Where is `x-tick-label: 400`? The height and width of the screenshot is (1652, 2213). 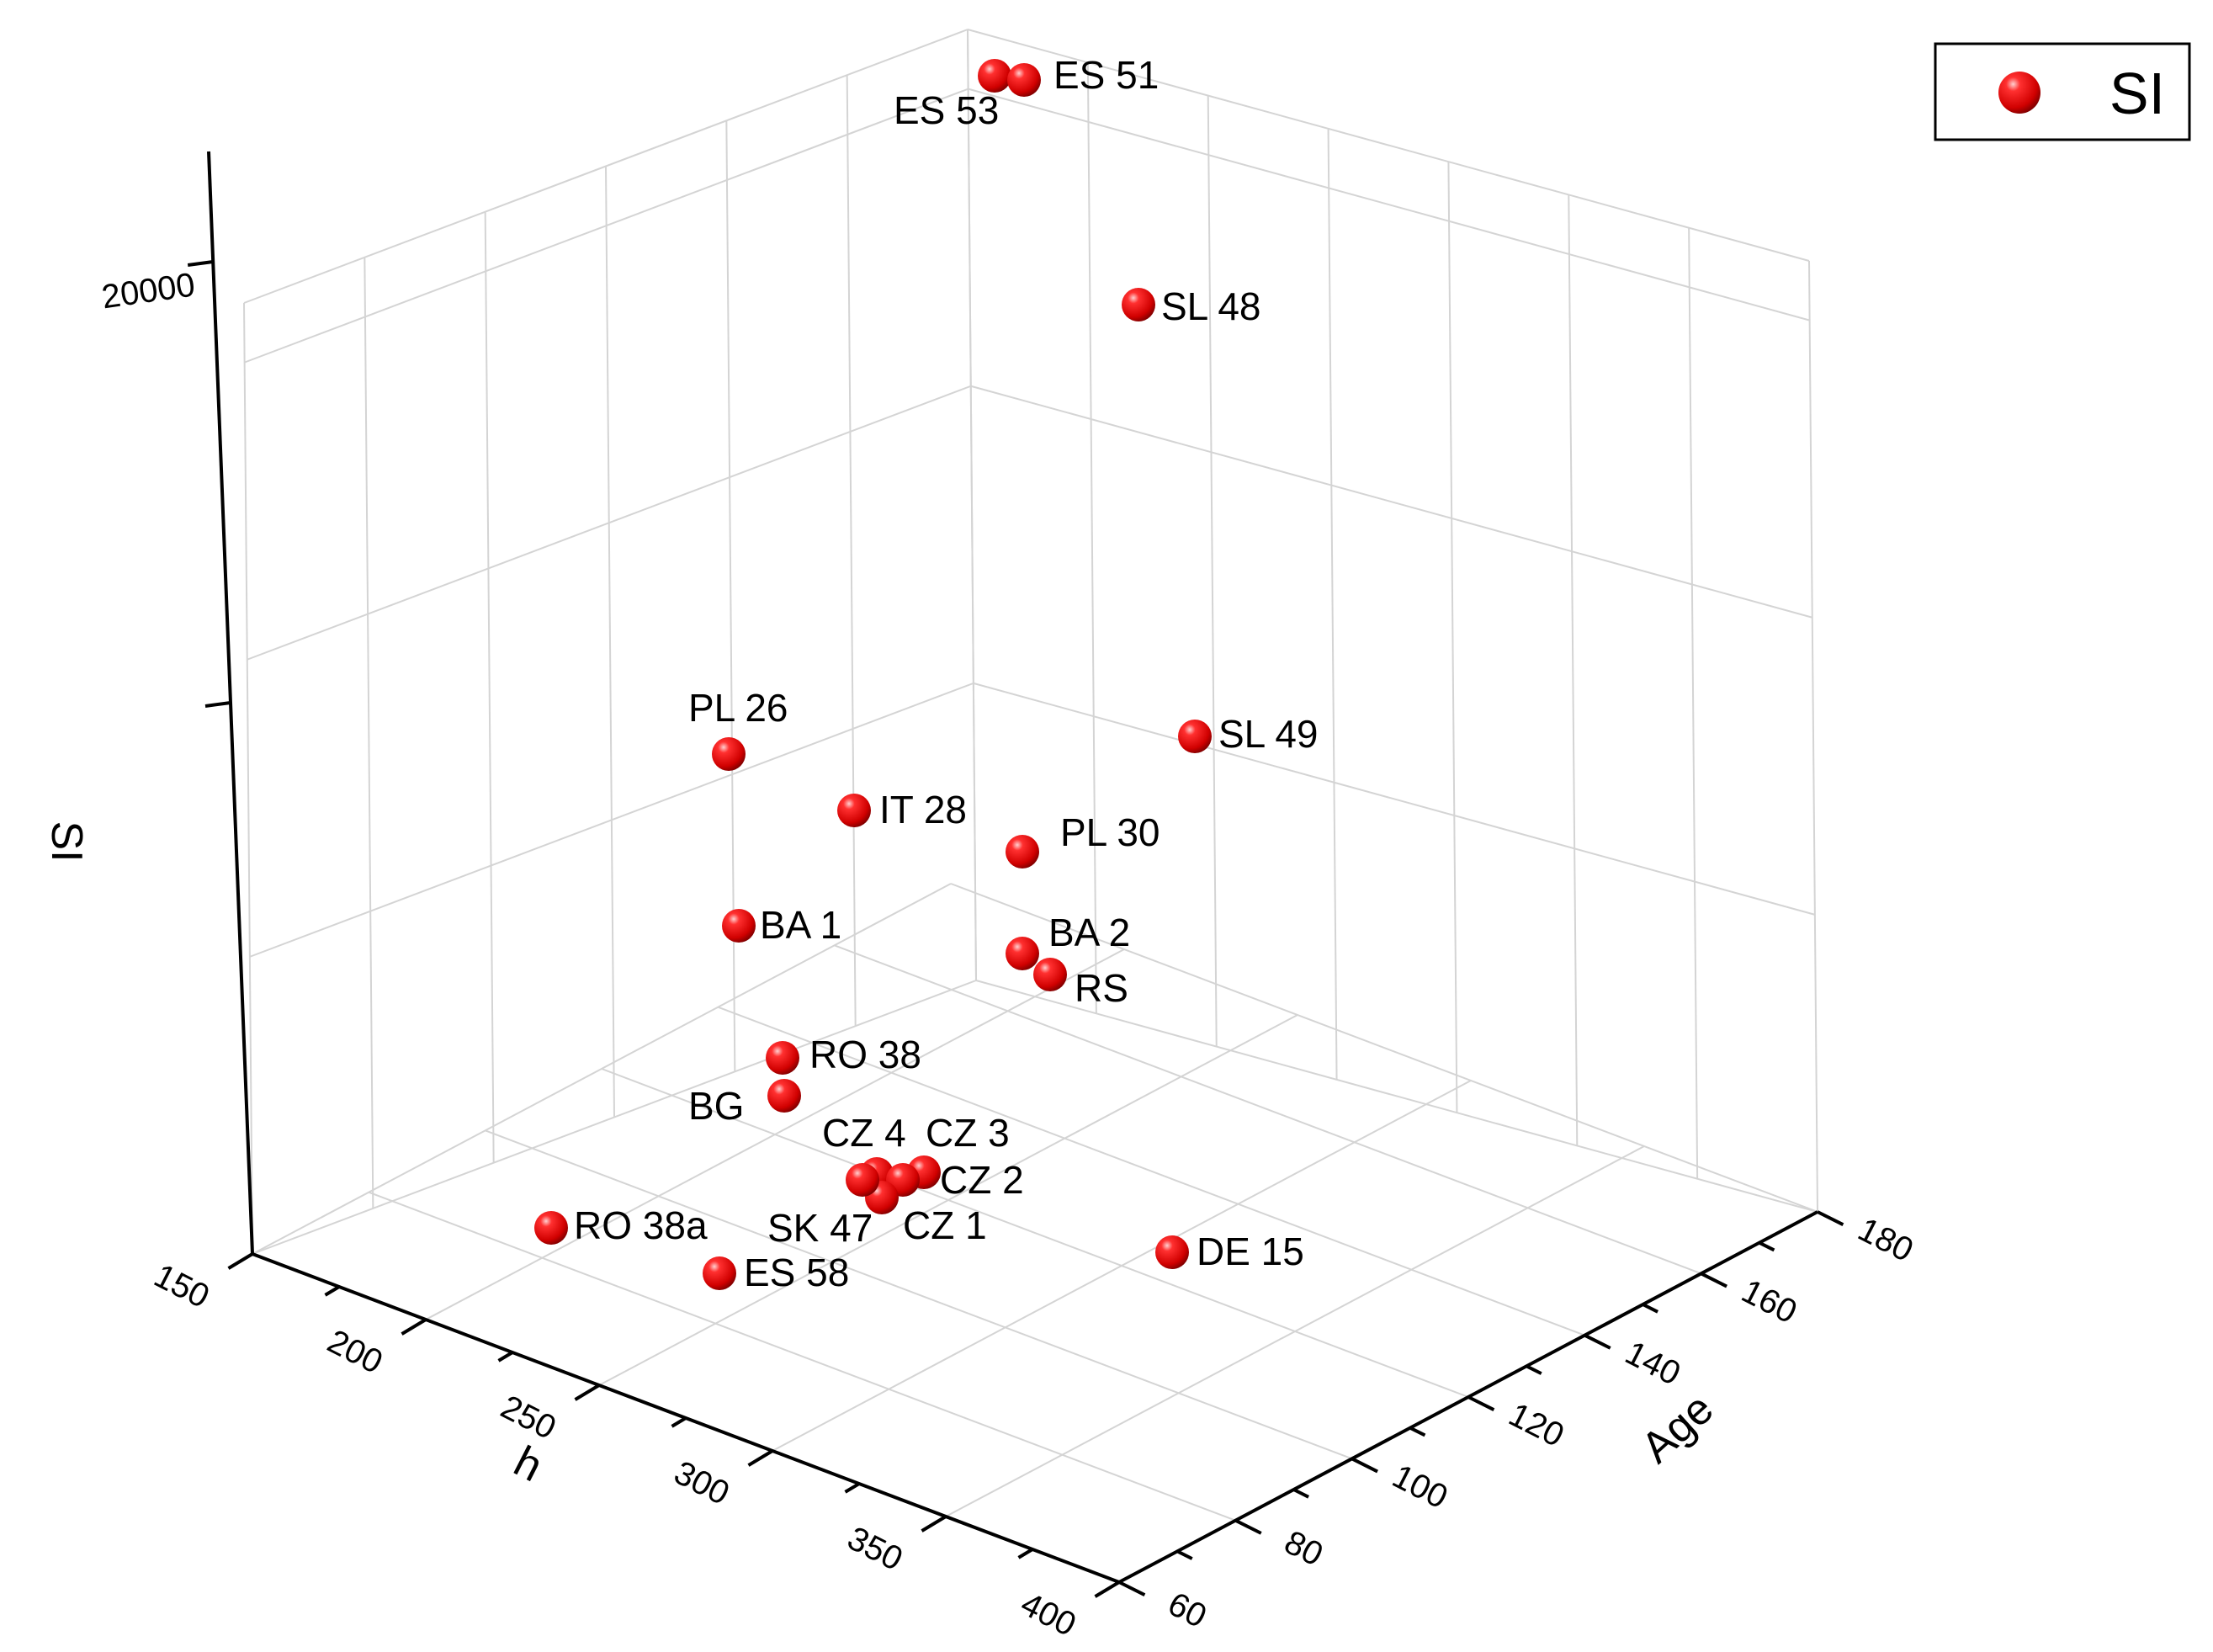 x-tick-label: 400 is located at coordinates (1048, 1615).